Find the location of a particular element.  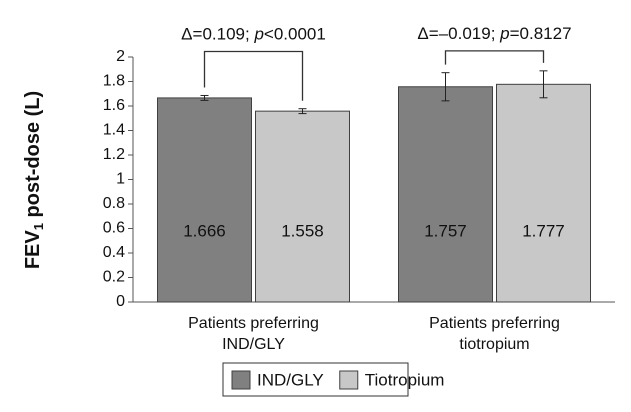

y-tick-label: 1.2 is located at coordinates (114, 154).